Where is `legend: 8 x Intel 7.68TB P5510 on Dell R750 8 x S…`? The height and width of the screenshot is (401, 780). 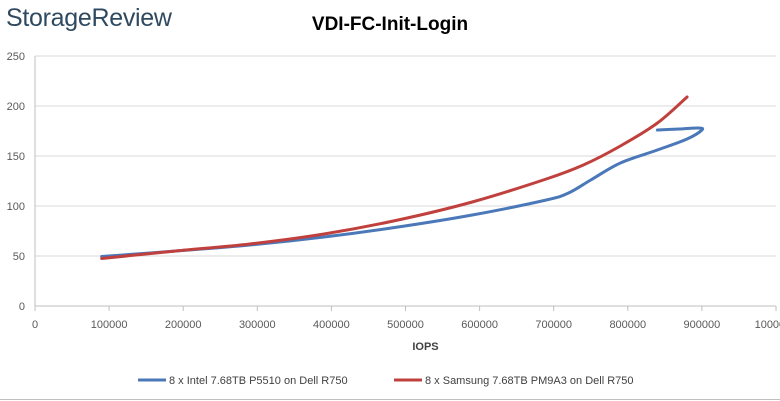
legend: 8 x Intel 7.68TB P5510 on Dell R750 8 x S… is located at coordinates (386, 381).